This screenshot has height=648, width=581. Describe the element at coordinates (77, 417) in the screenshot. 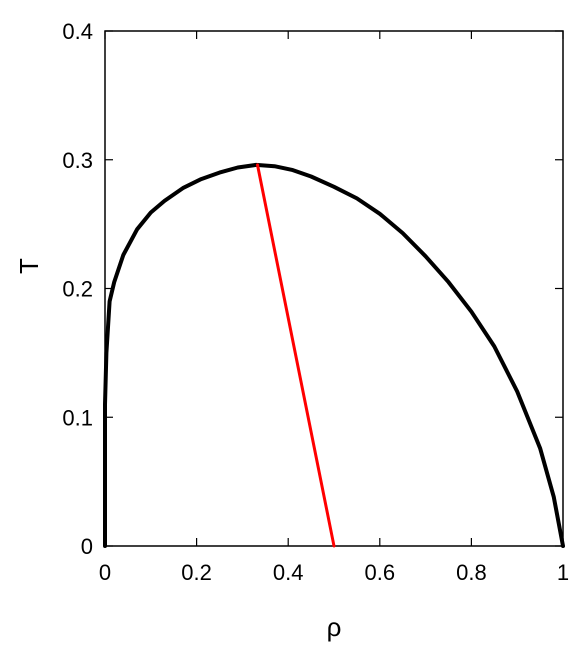

I see `y-tick-label: 0.1` at that location.